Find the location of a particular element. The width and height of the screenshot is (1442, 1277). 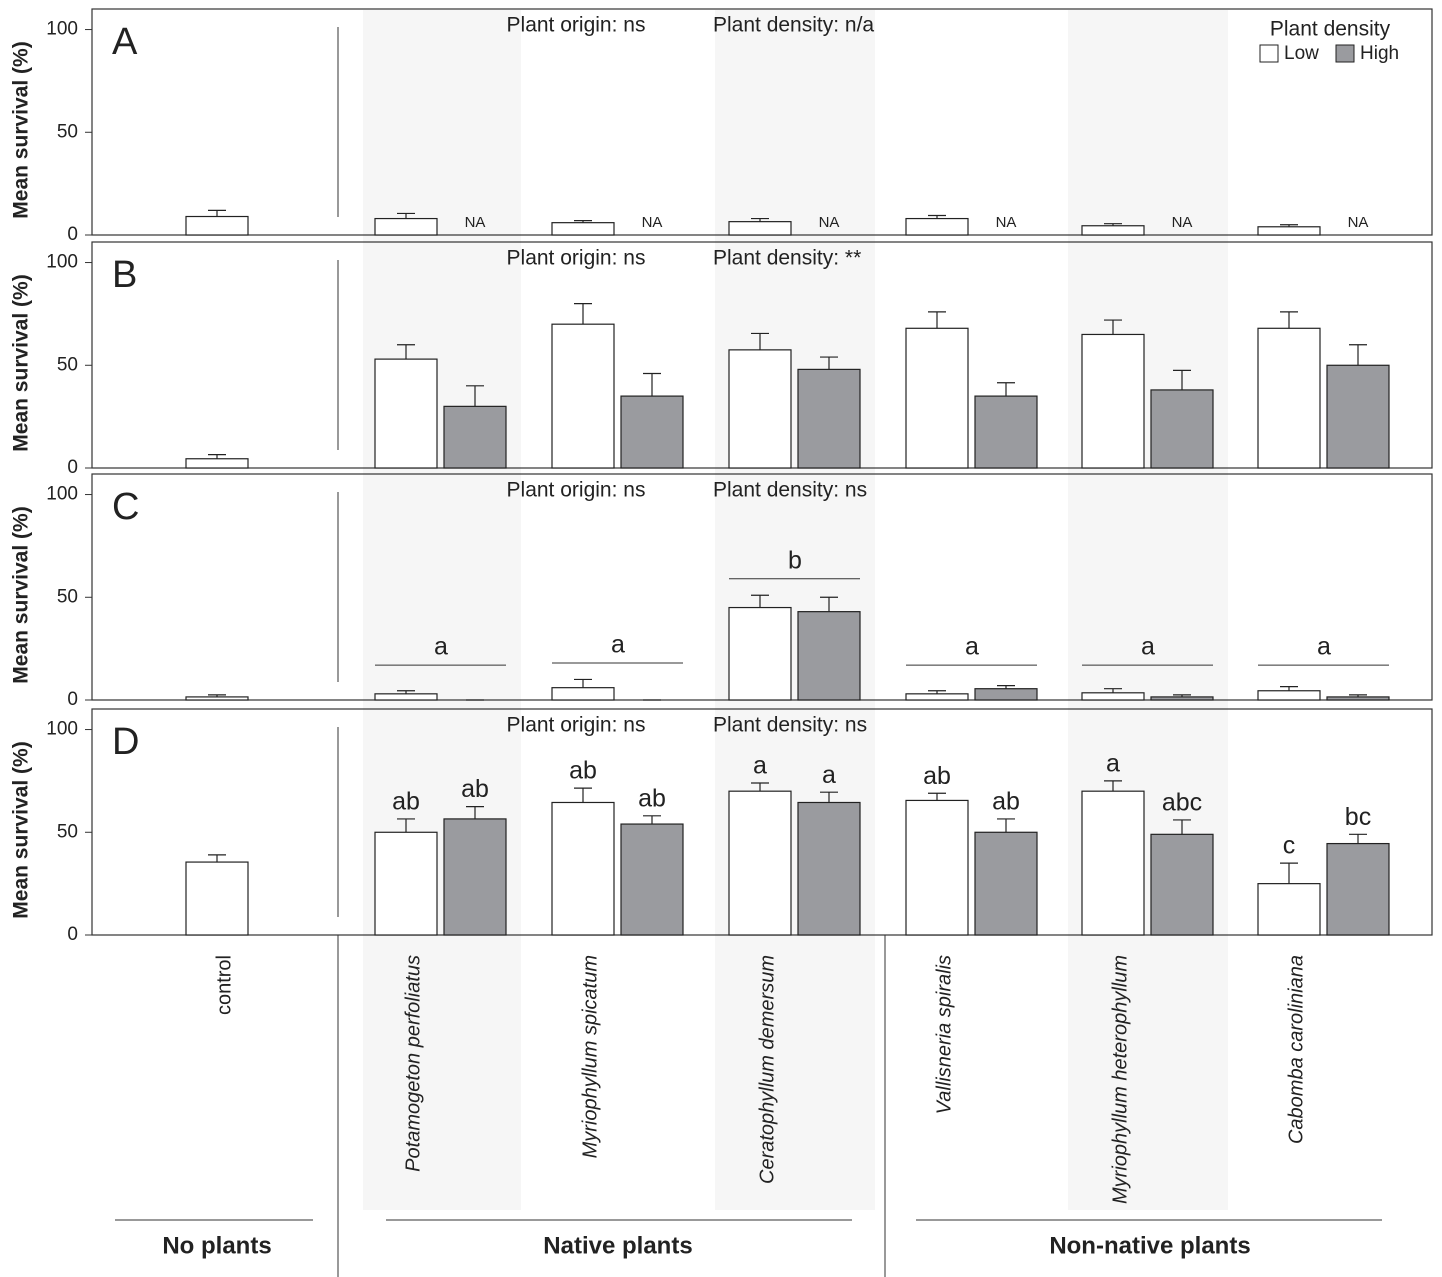

category-label: Cabomba caroliniana is located at coordinates (1296, 1049).